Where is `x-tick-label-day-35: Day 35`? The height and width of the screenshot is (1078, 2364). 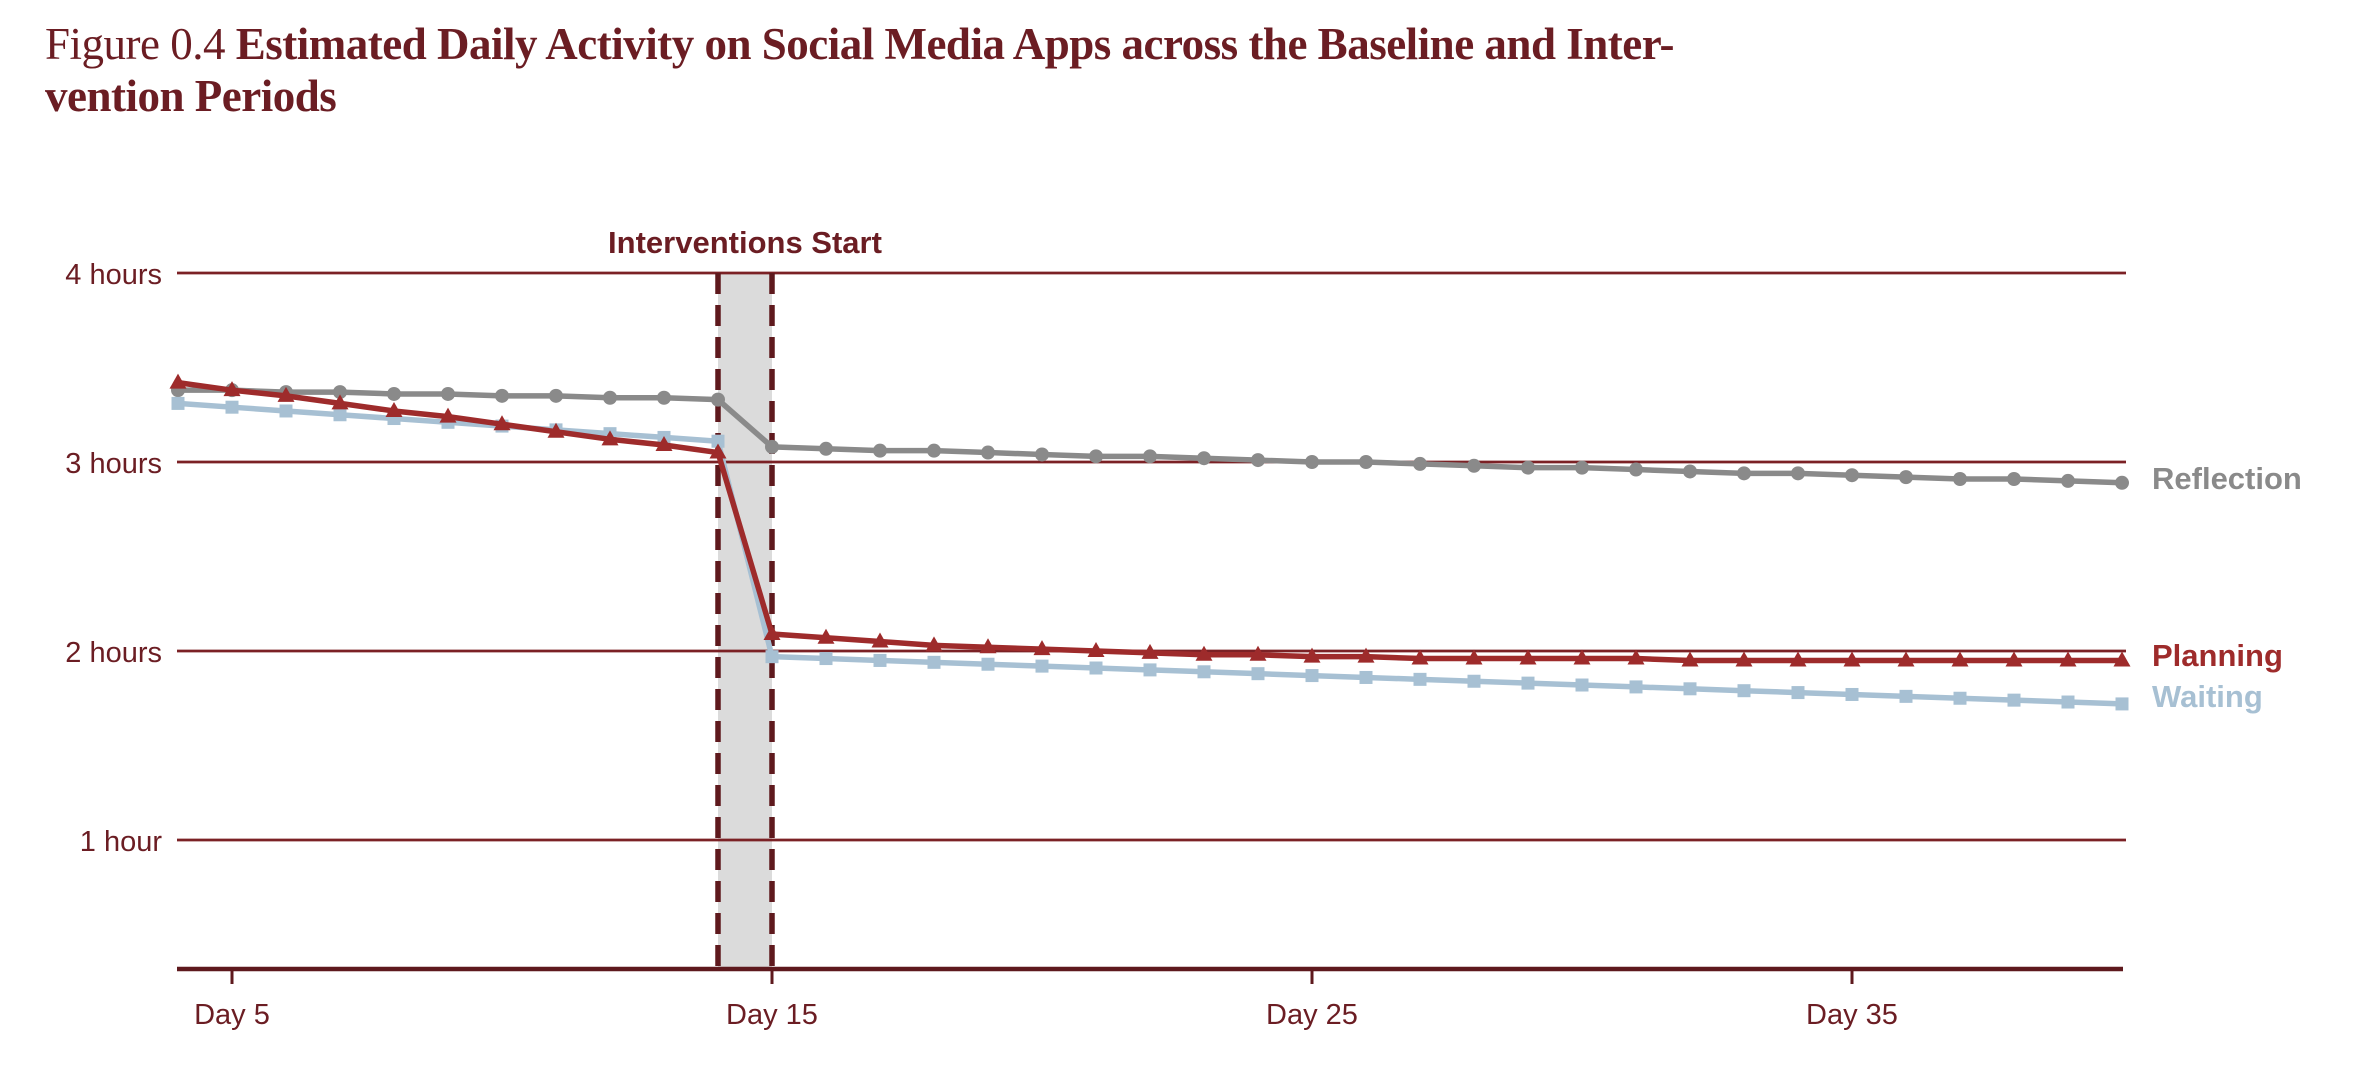 x-tick-label-day-35: Day 35 is located at coordinates (1852, 1015).